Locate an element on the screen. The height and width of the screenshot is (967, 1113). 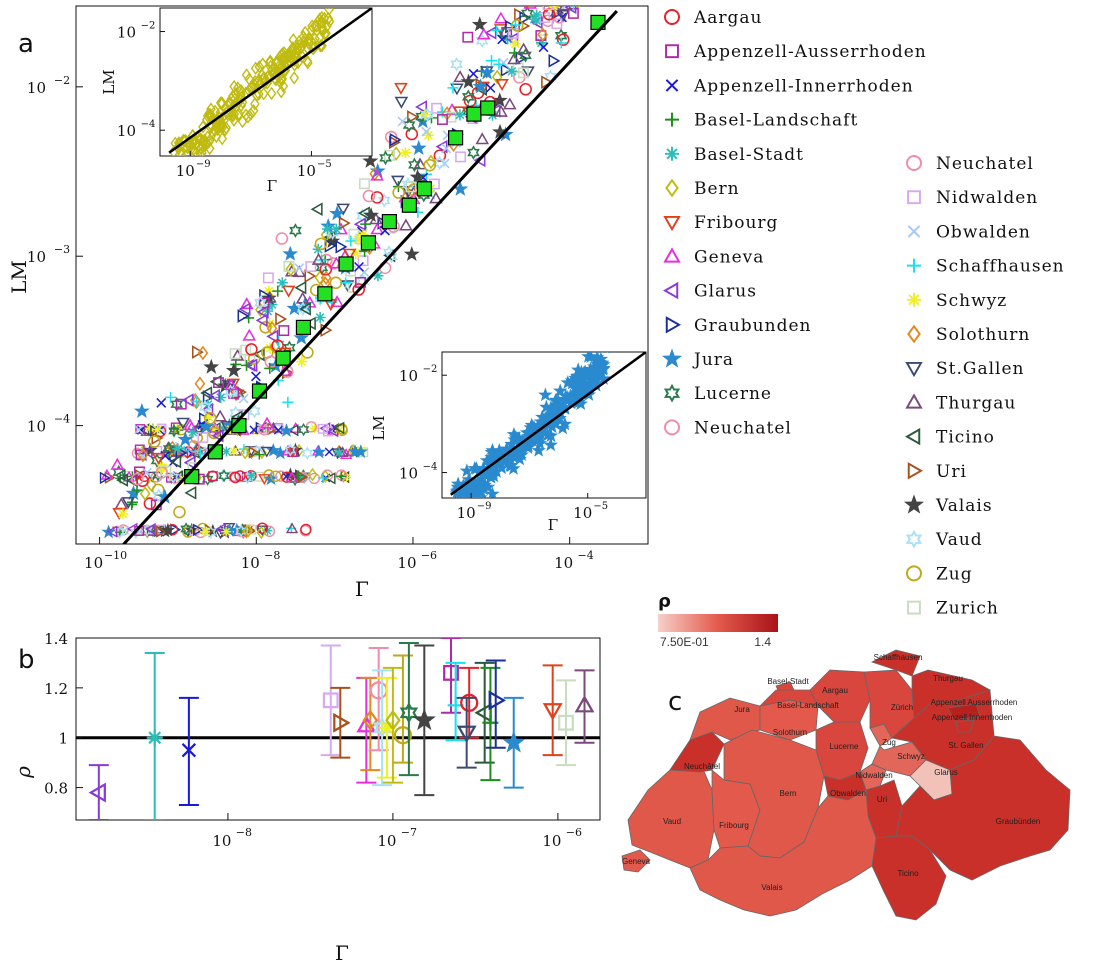
legend-marker-vaud is located at coordinates (914, 539).